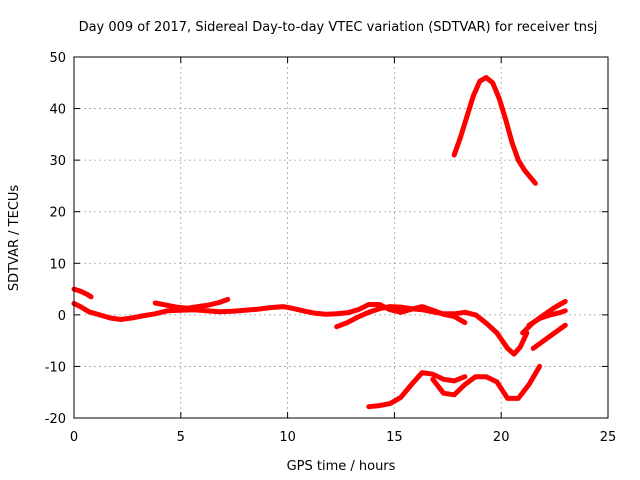 The height and width of the screenshot is (480, 640). I want to click on y-tick-label: 30, so click(57, 161).